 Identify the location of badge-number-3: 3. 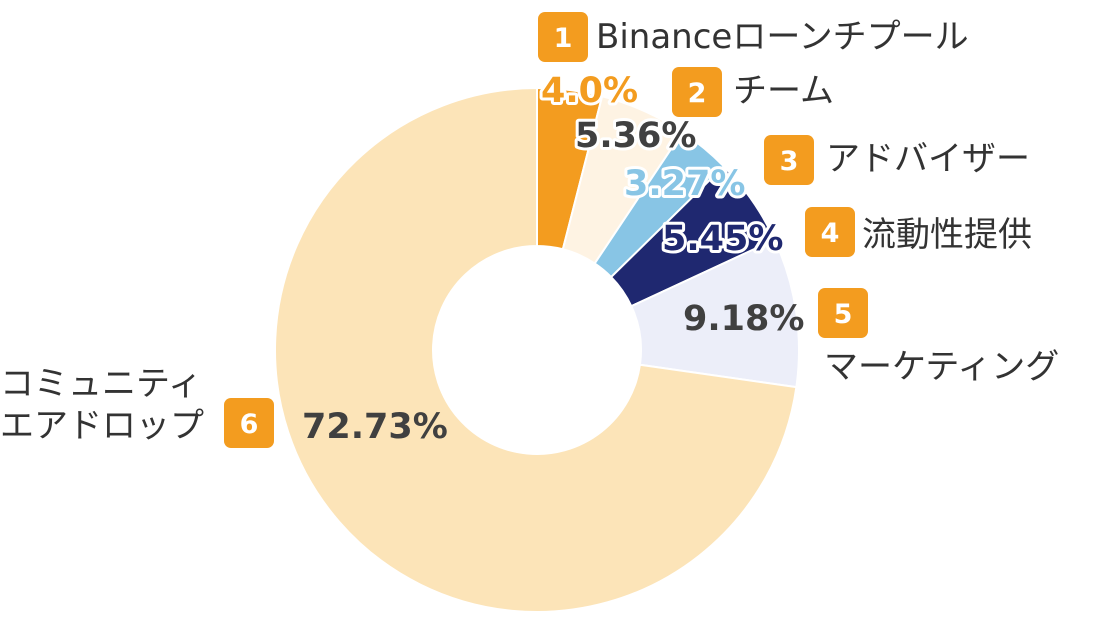
(789, 161).